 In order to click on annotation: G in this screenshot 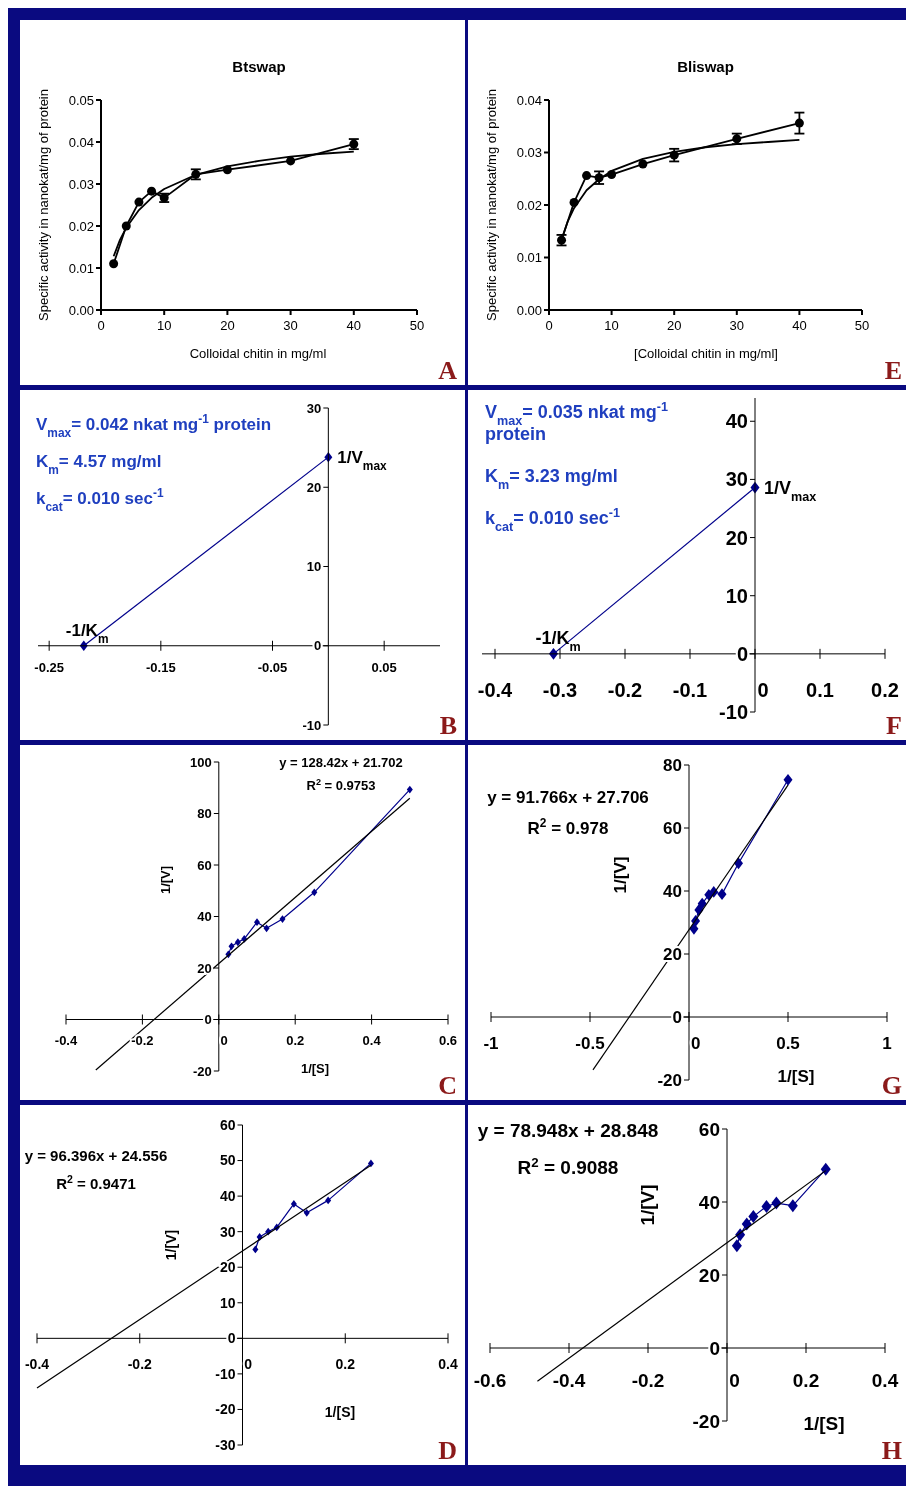, I will do `click(891, 1085)`.